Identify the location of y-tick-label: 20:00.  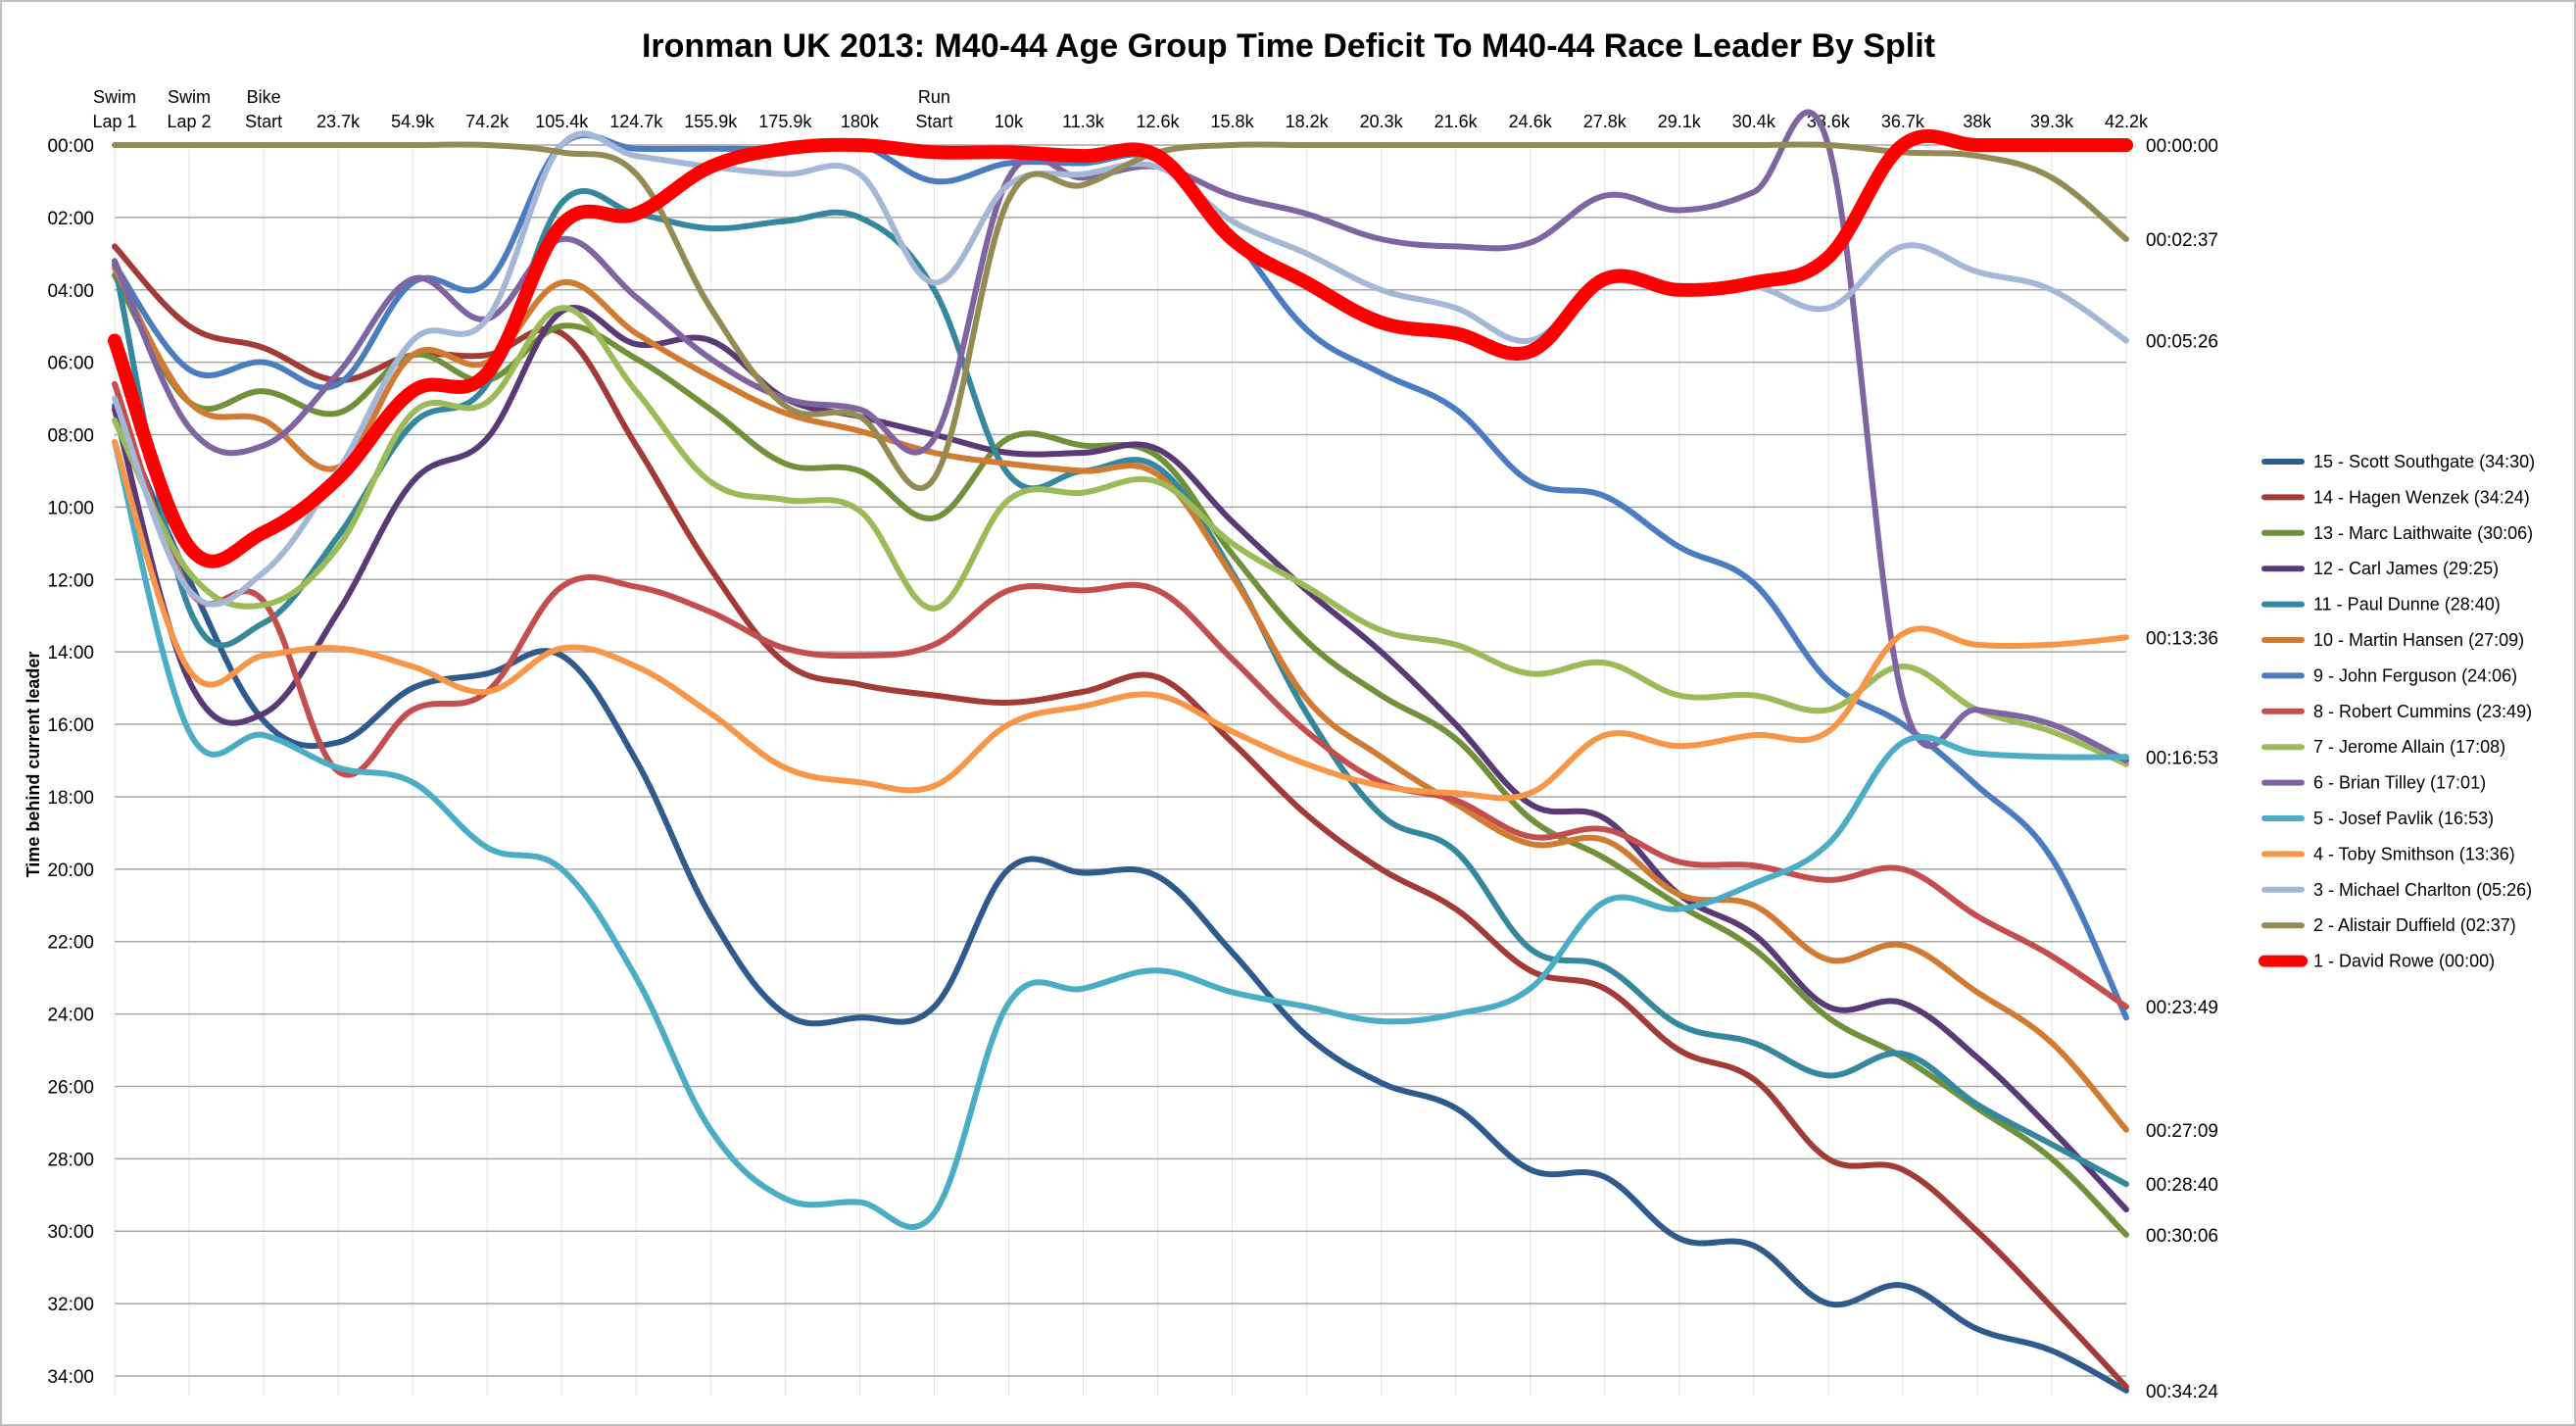
(70, 871).